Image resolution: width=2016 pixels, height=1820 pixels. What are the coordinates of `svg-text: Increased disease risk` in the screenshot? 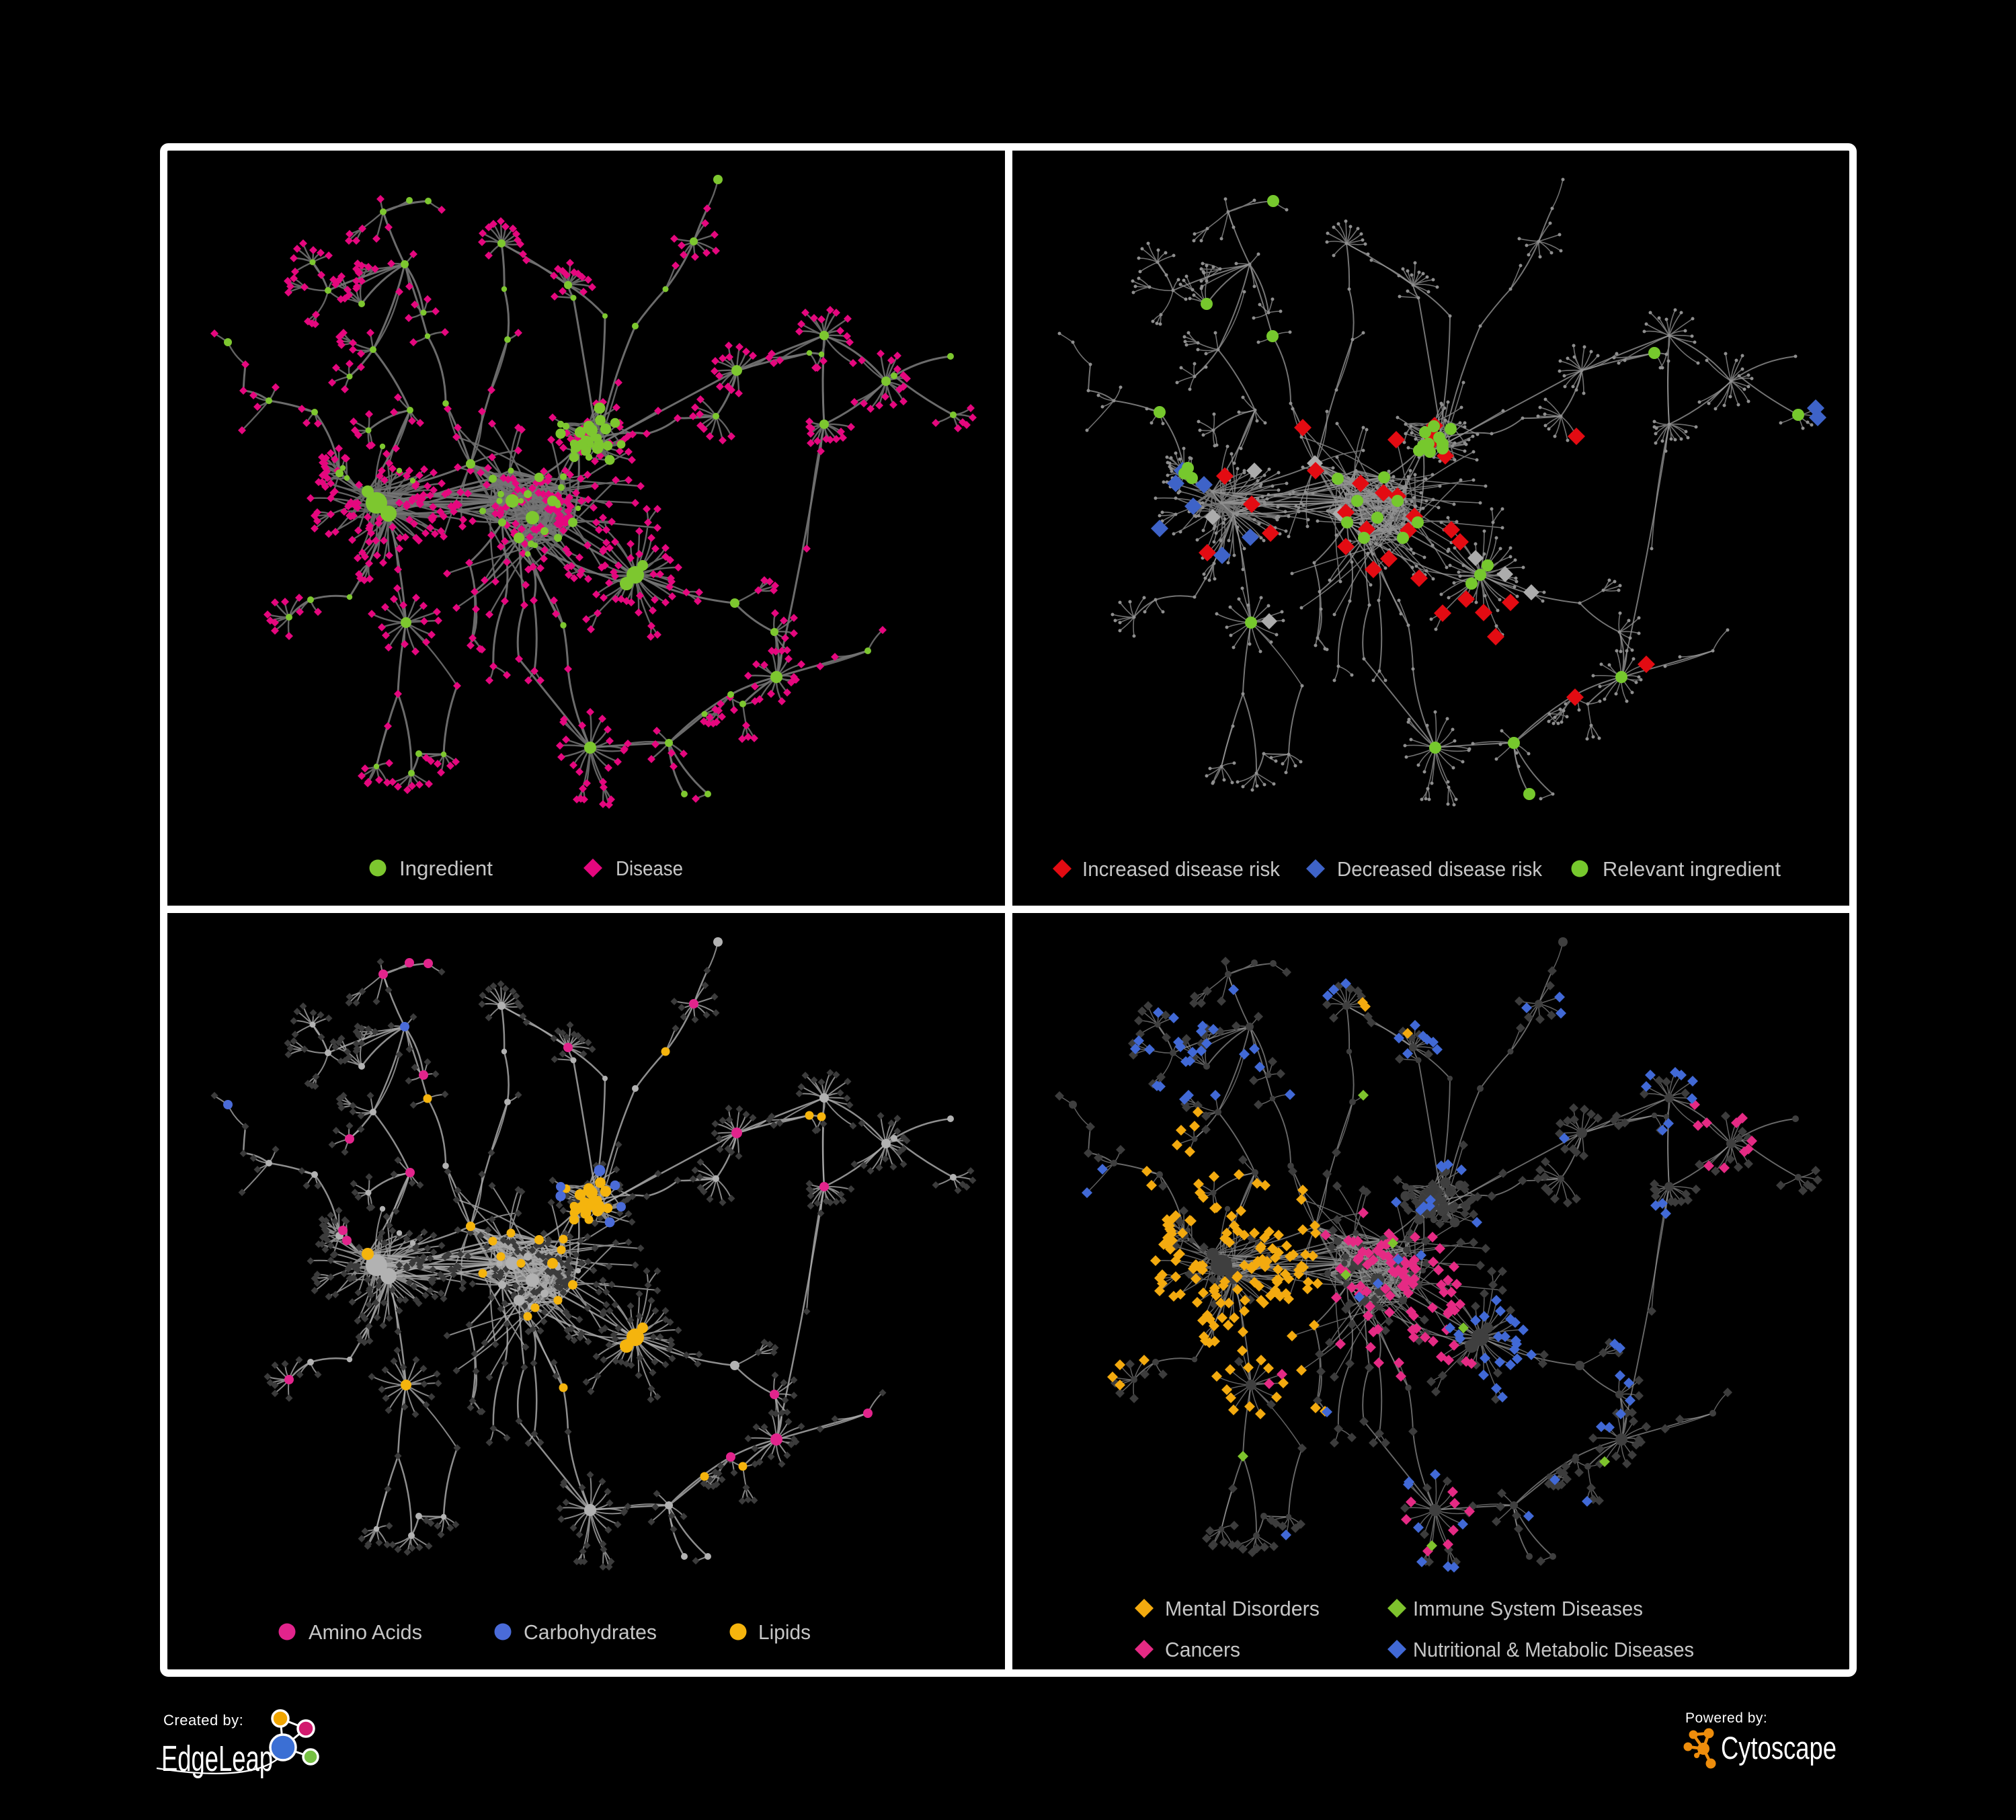 It's located at (1181, 869).